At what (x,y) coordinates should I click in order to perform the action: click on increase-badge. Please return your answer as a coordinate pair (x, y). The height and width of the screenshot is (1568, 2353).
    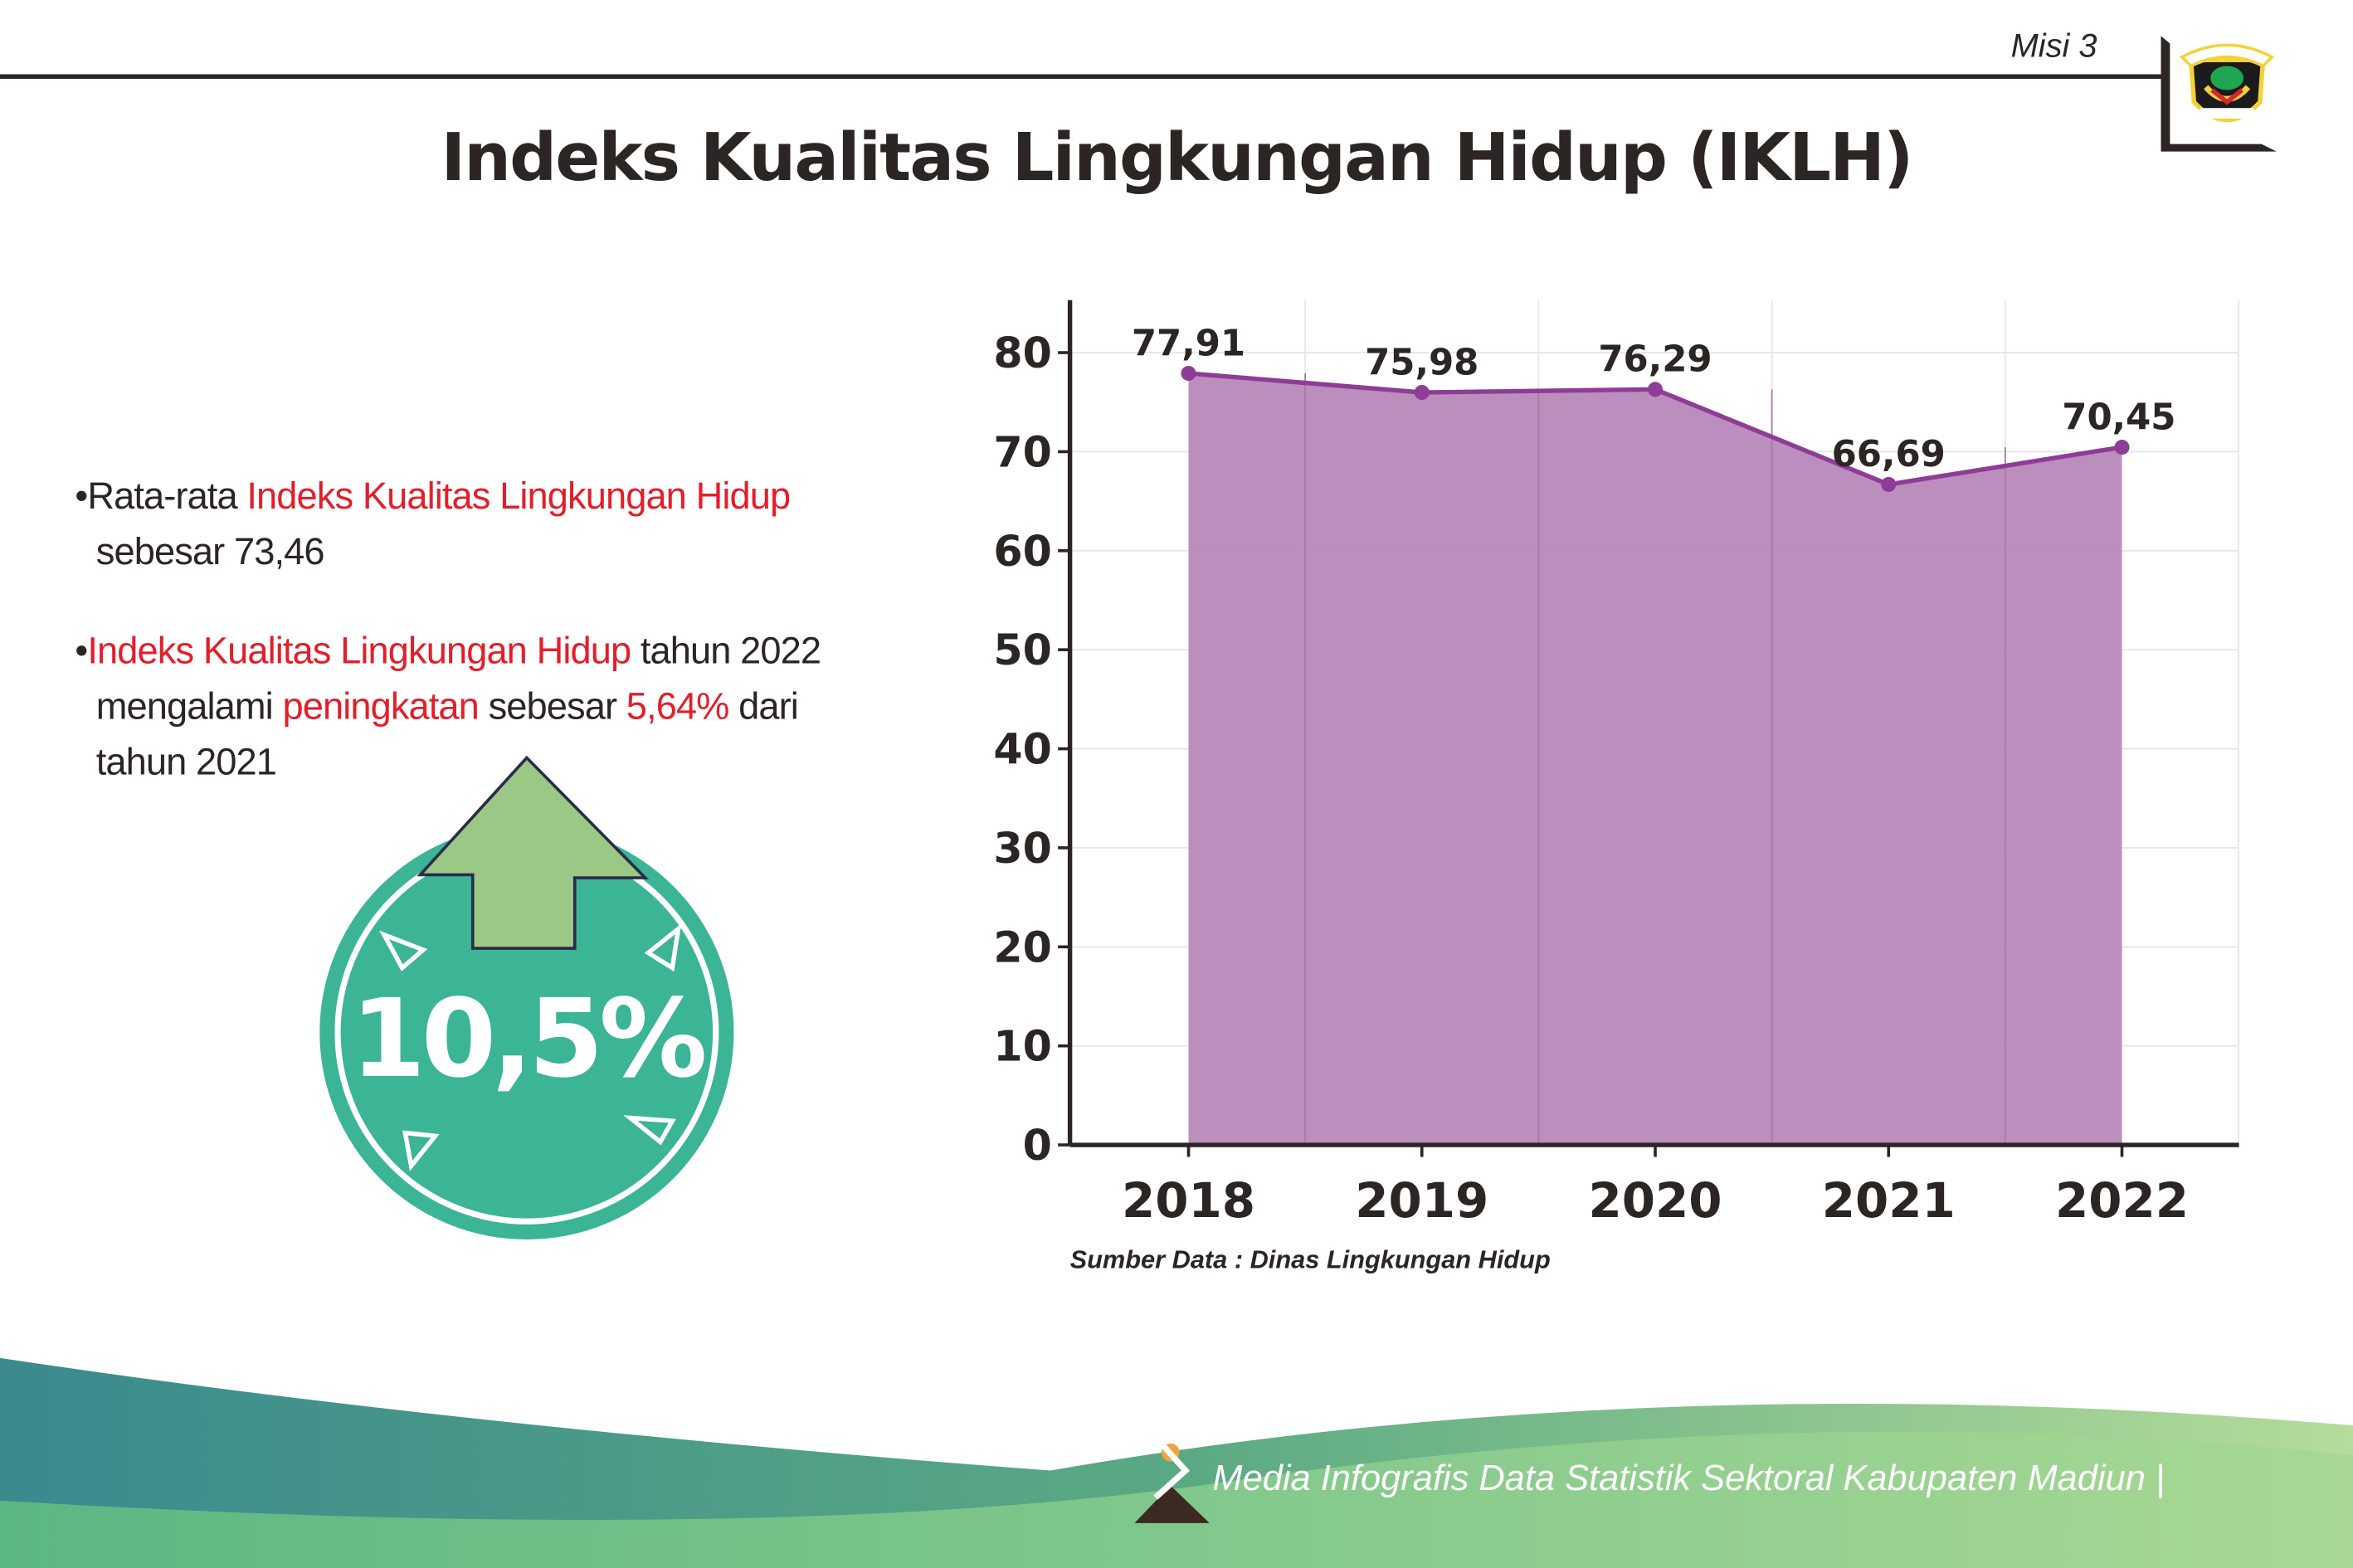
    Looking at the image, I should click on (526, 997).